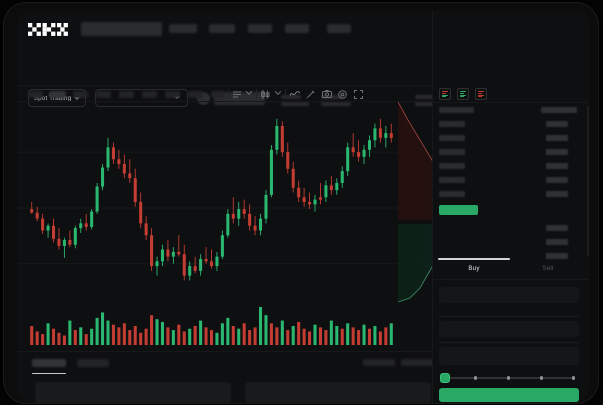 This screenshot has height=405, width=603. Describe the element at coordinates (217, 94) in the screenshot. I see `timeframe-more` at that location.